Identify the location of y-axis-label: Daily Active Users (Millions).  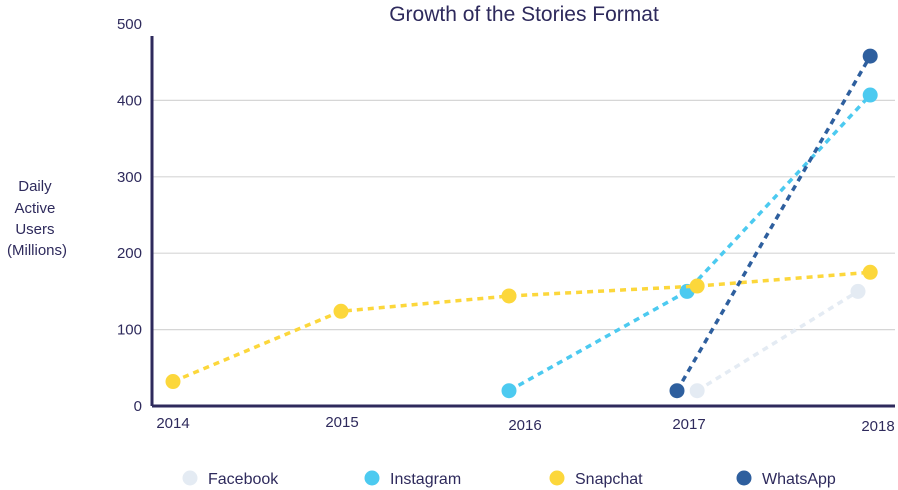
(37, 218).